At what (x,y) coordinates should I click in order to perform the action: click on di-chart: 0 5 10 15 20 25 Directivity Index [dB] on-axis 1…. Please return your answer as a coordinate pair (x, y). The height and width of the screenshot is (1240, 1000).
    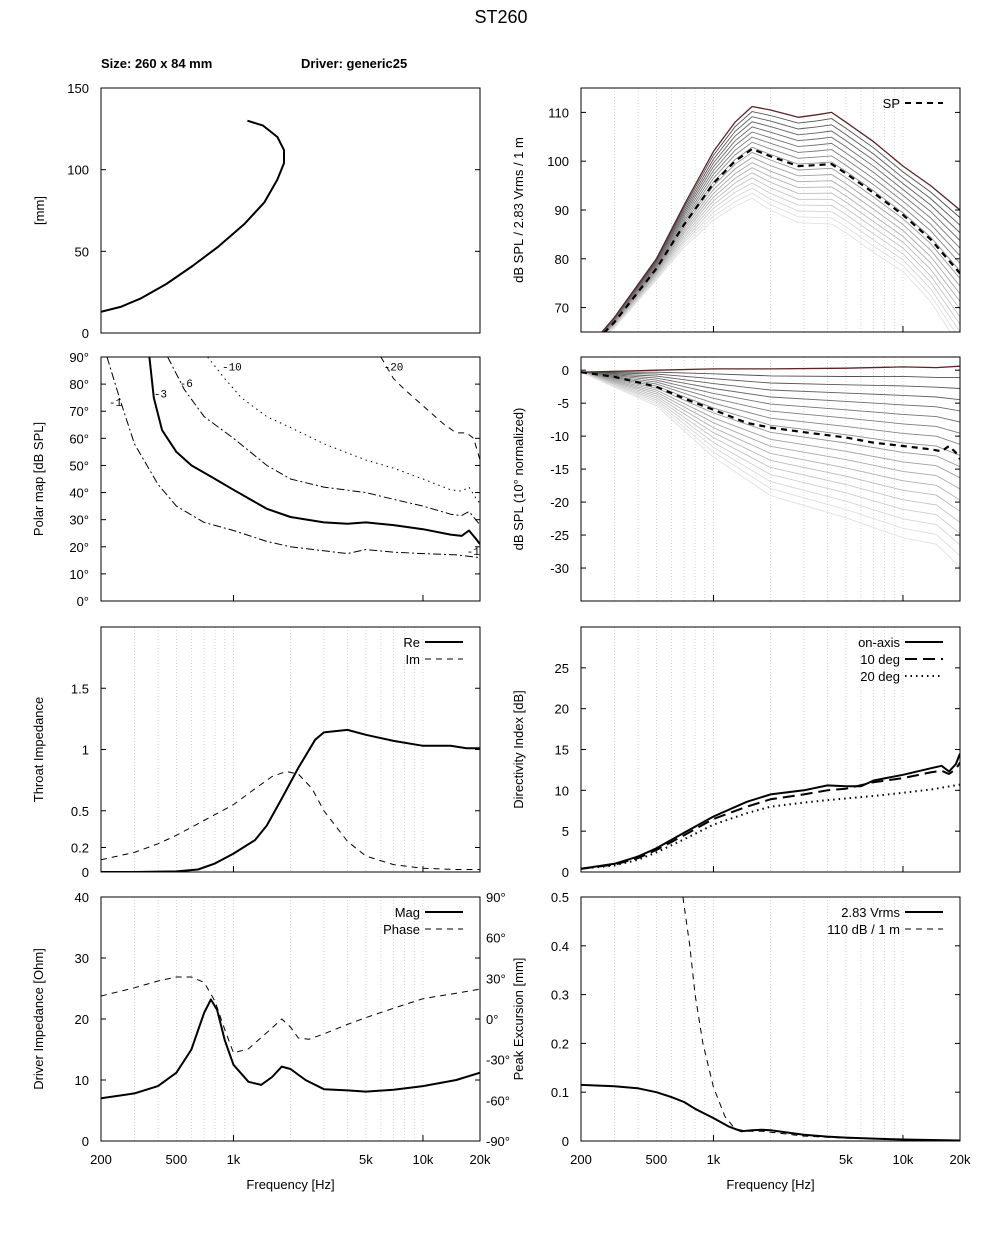
    Looking at the image, I should click on (736, 753).